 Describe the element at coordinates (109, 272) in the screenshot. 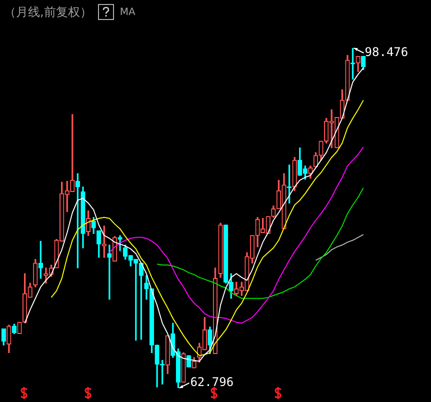

I see `candlestick` at that location.